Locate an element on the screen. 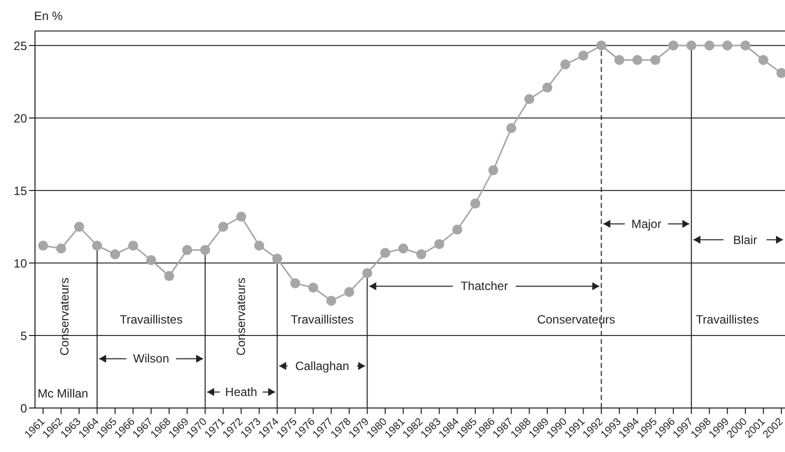 The image size is (785, 452). annotation: Blair is located at coordinates (745, 239).